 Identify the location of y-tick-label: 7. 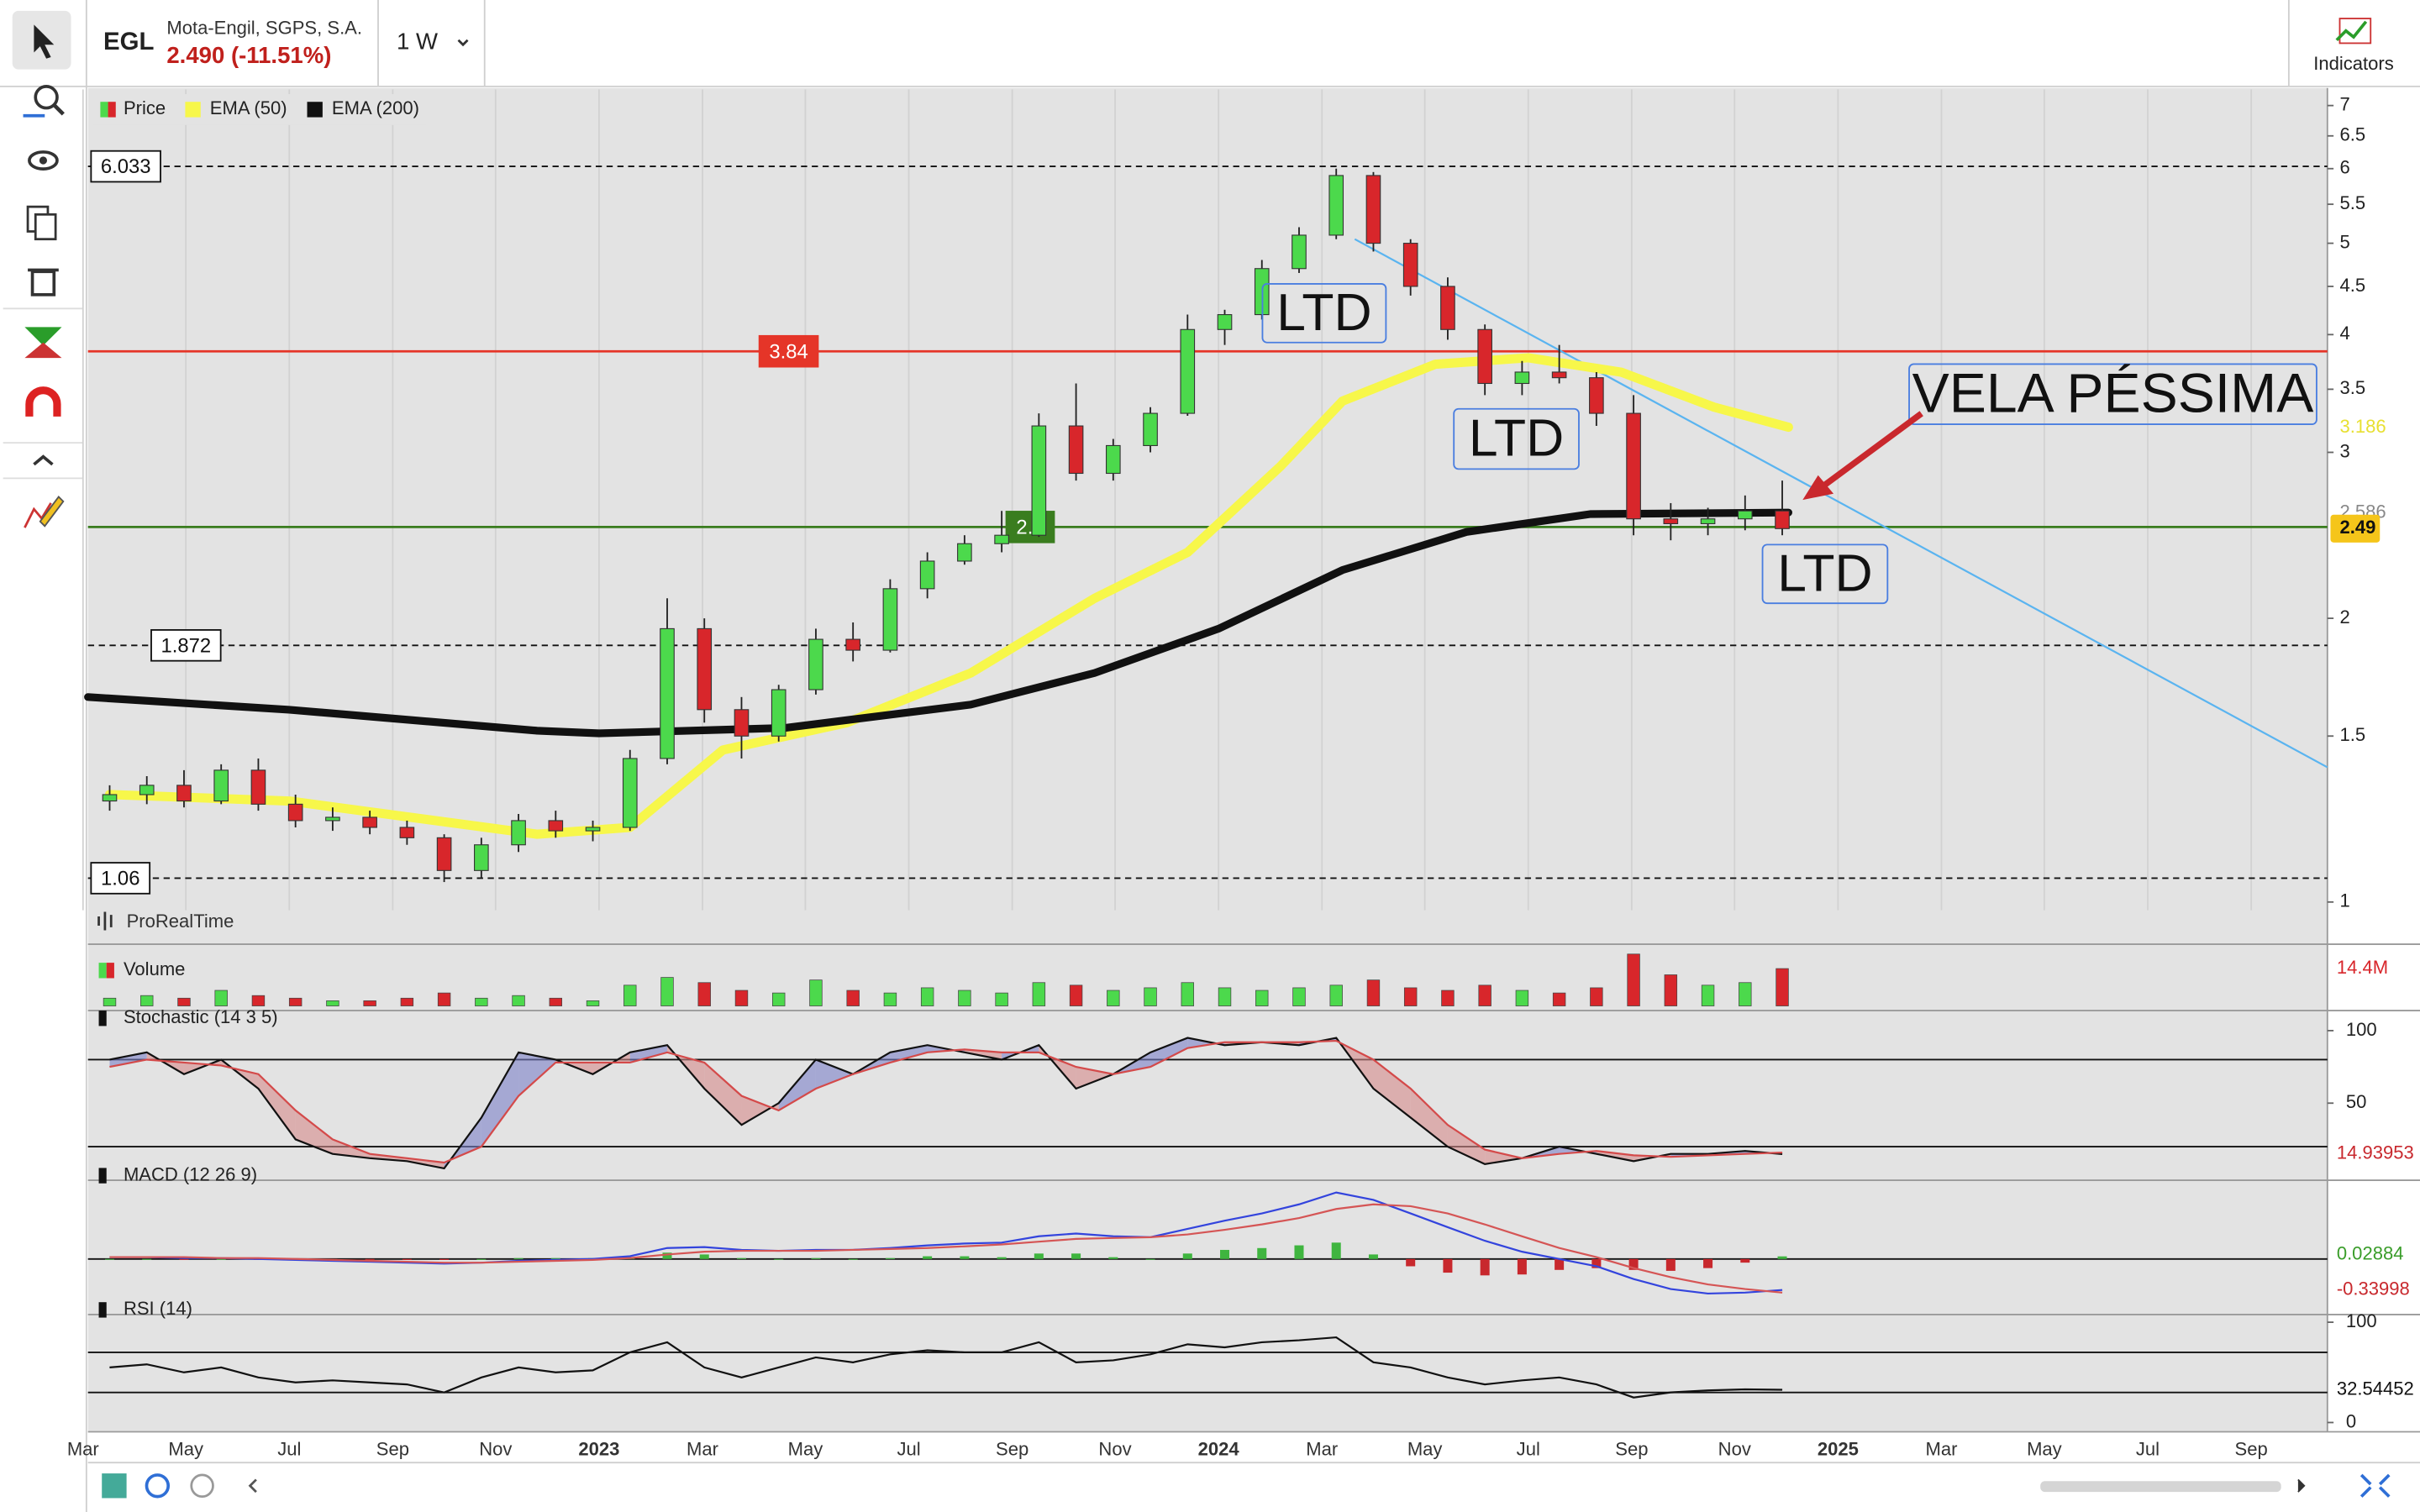
(2344, 103).